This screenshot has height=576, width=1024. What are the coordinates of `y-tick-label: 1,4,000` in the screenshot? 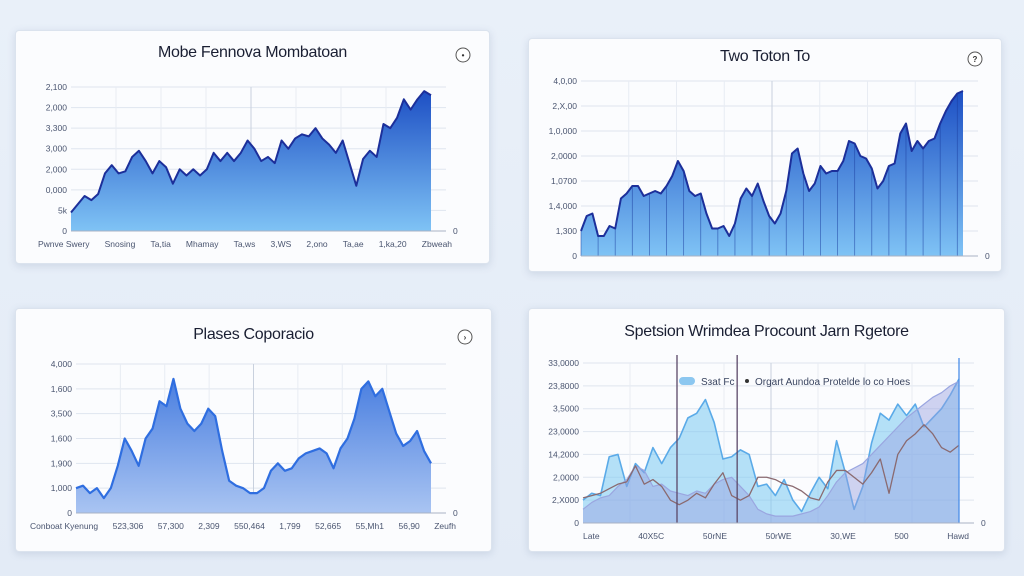 It's located at (563, 206).